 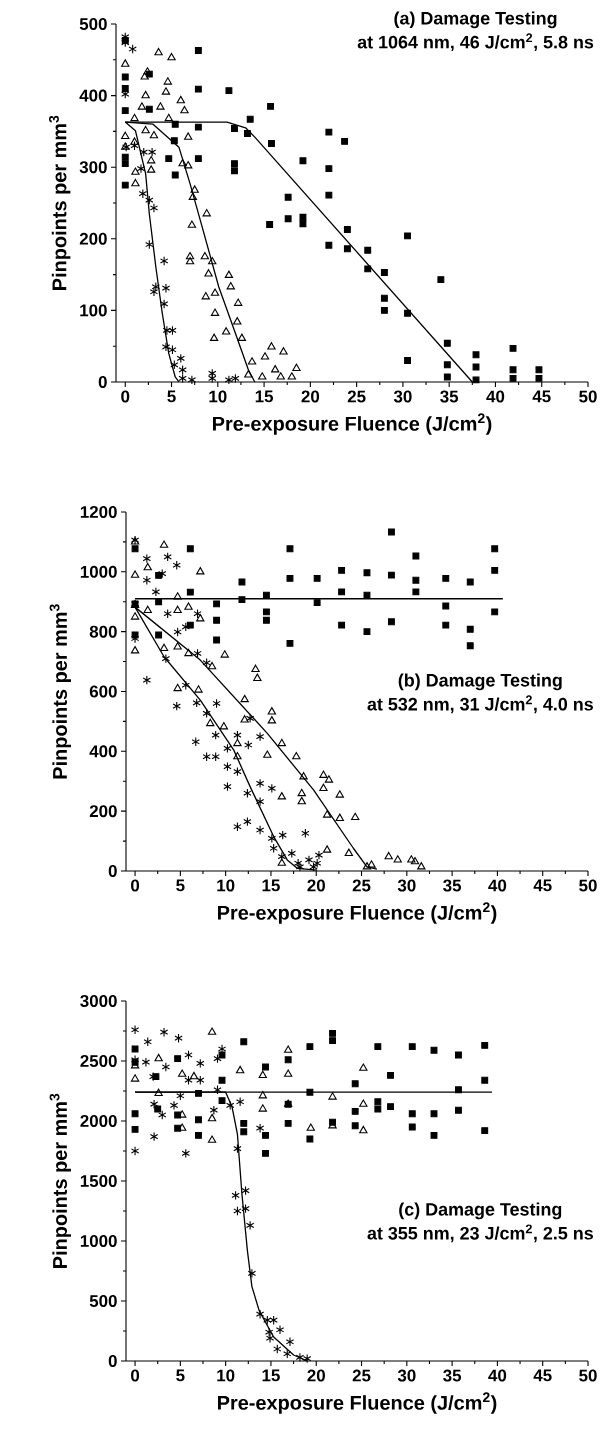 I want to click on text: at 1064 nm, 46 J/cm$^{2}$, 5.8 ns, so click(x=475, y=42).